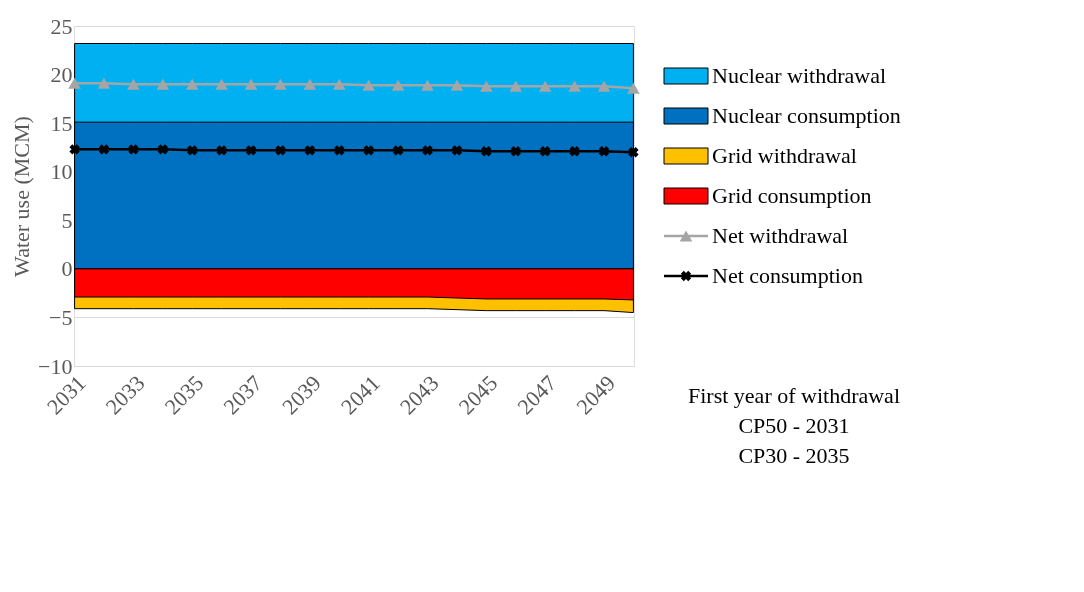  What do you see at coordinates (67, 269) in the screenshot?
I see `y-tick-label: 0` at bounding box center [67, 269].